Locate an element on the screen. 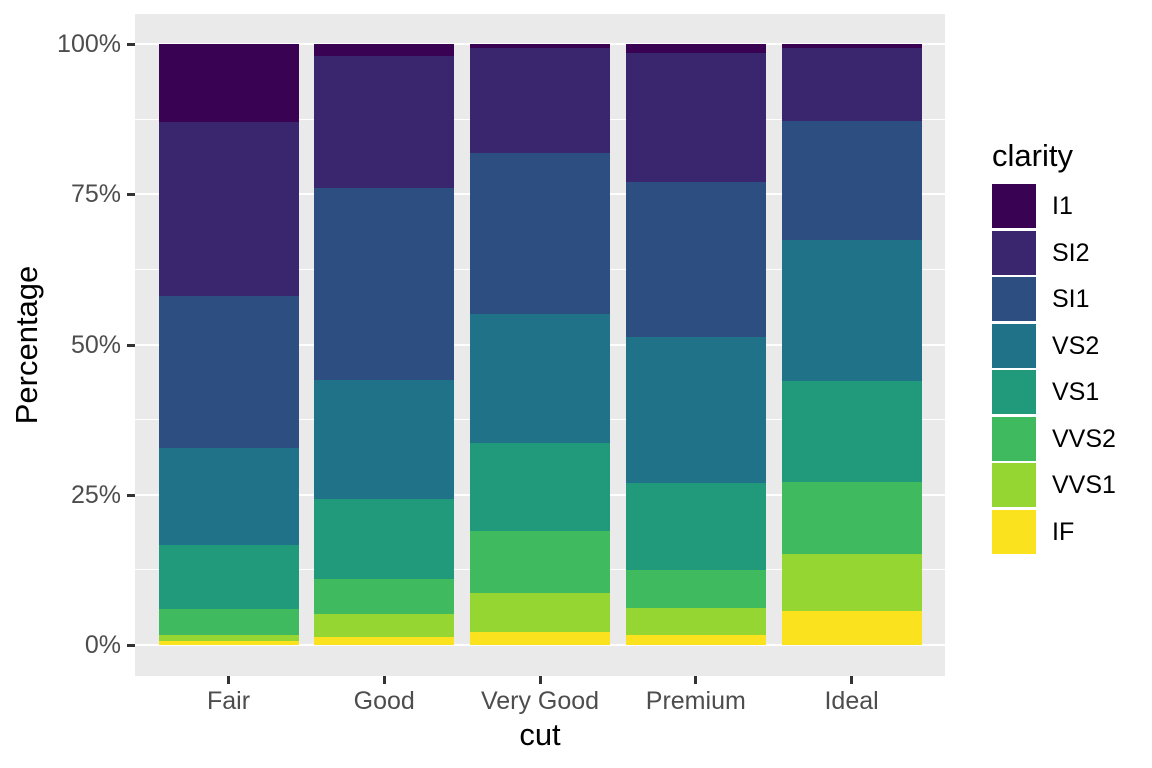 The image size is (1152, 768). x-tick-label: Premium is located at coordinates (695, 701).